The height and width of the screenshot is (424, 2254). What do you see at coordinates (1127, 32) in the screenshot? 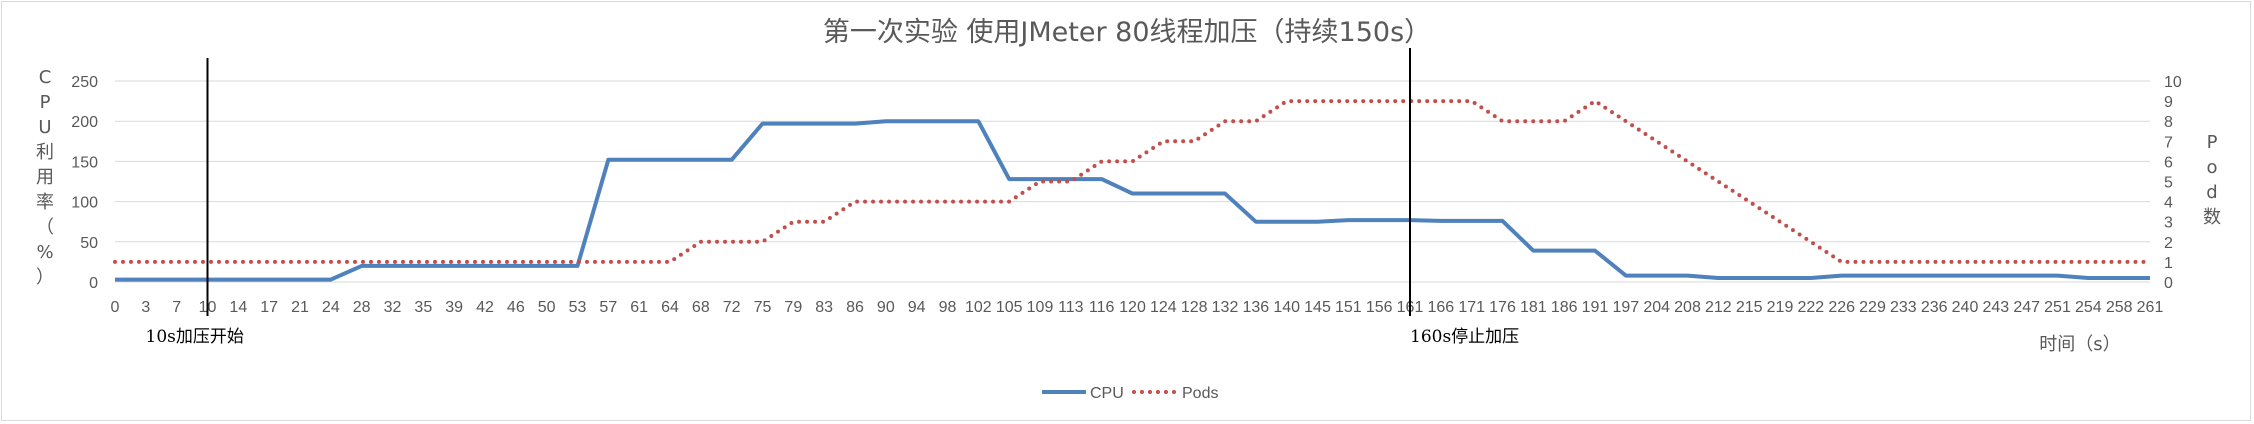
I see `chart-title: 第一次实验 使用JMeter 80线程加压（持续150s）` at bounding box center [1127, 32].